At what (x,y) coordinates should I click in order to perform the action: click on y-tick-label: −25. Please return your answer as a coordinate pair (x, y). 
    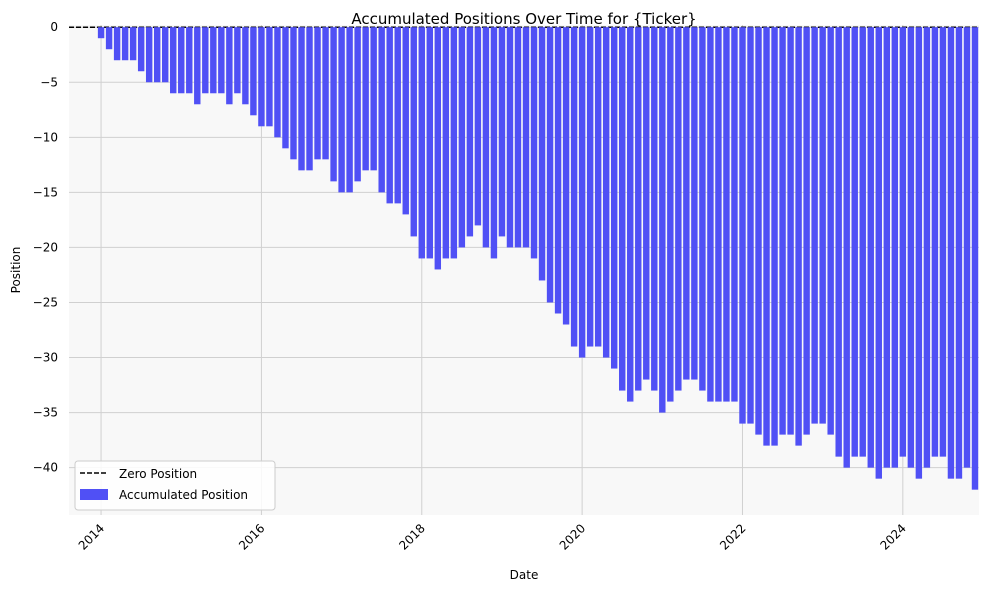
    Looking at the image, I should click on (45, 302).